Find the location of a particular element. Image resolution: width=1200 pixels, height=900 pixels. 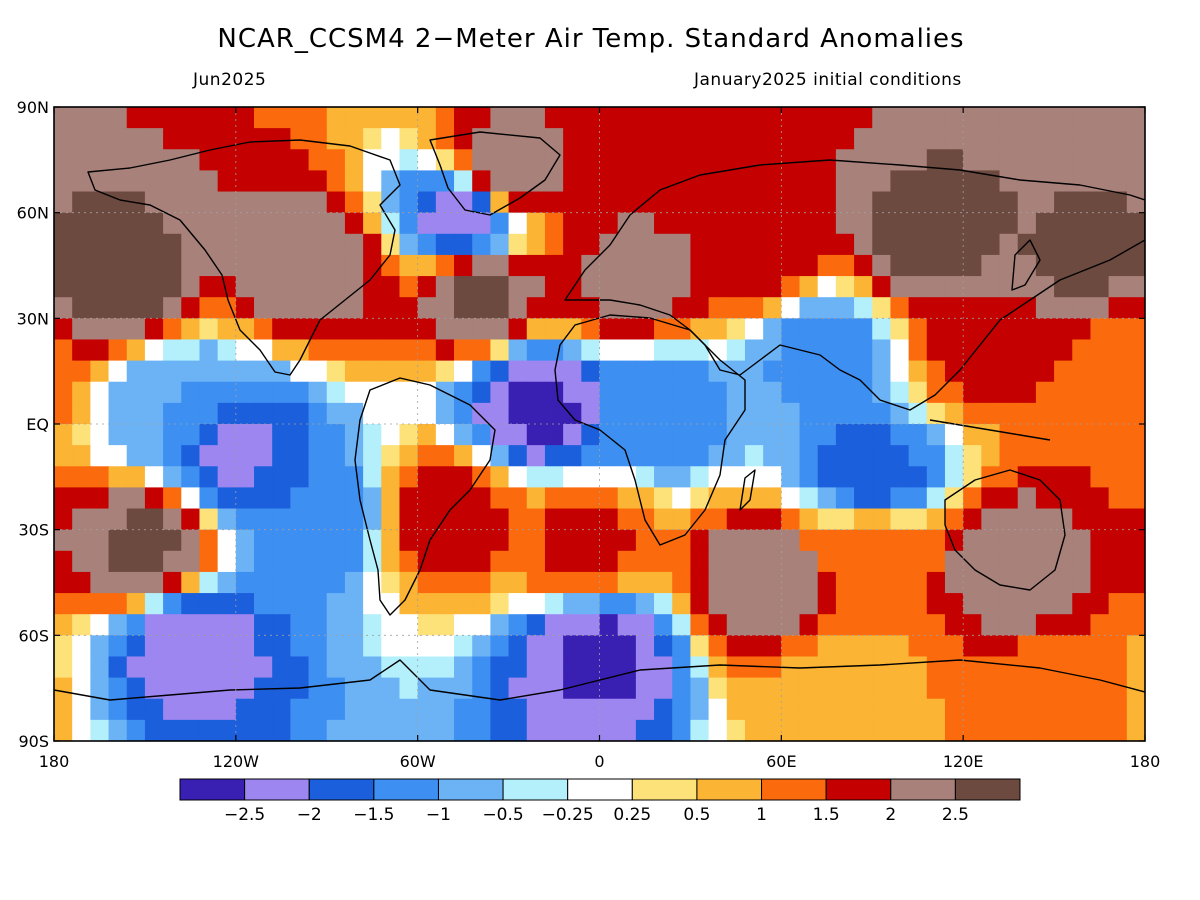

coastline-indonesia is located at coordinates (990, 430).